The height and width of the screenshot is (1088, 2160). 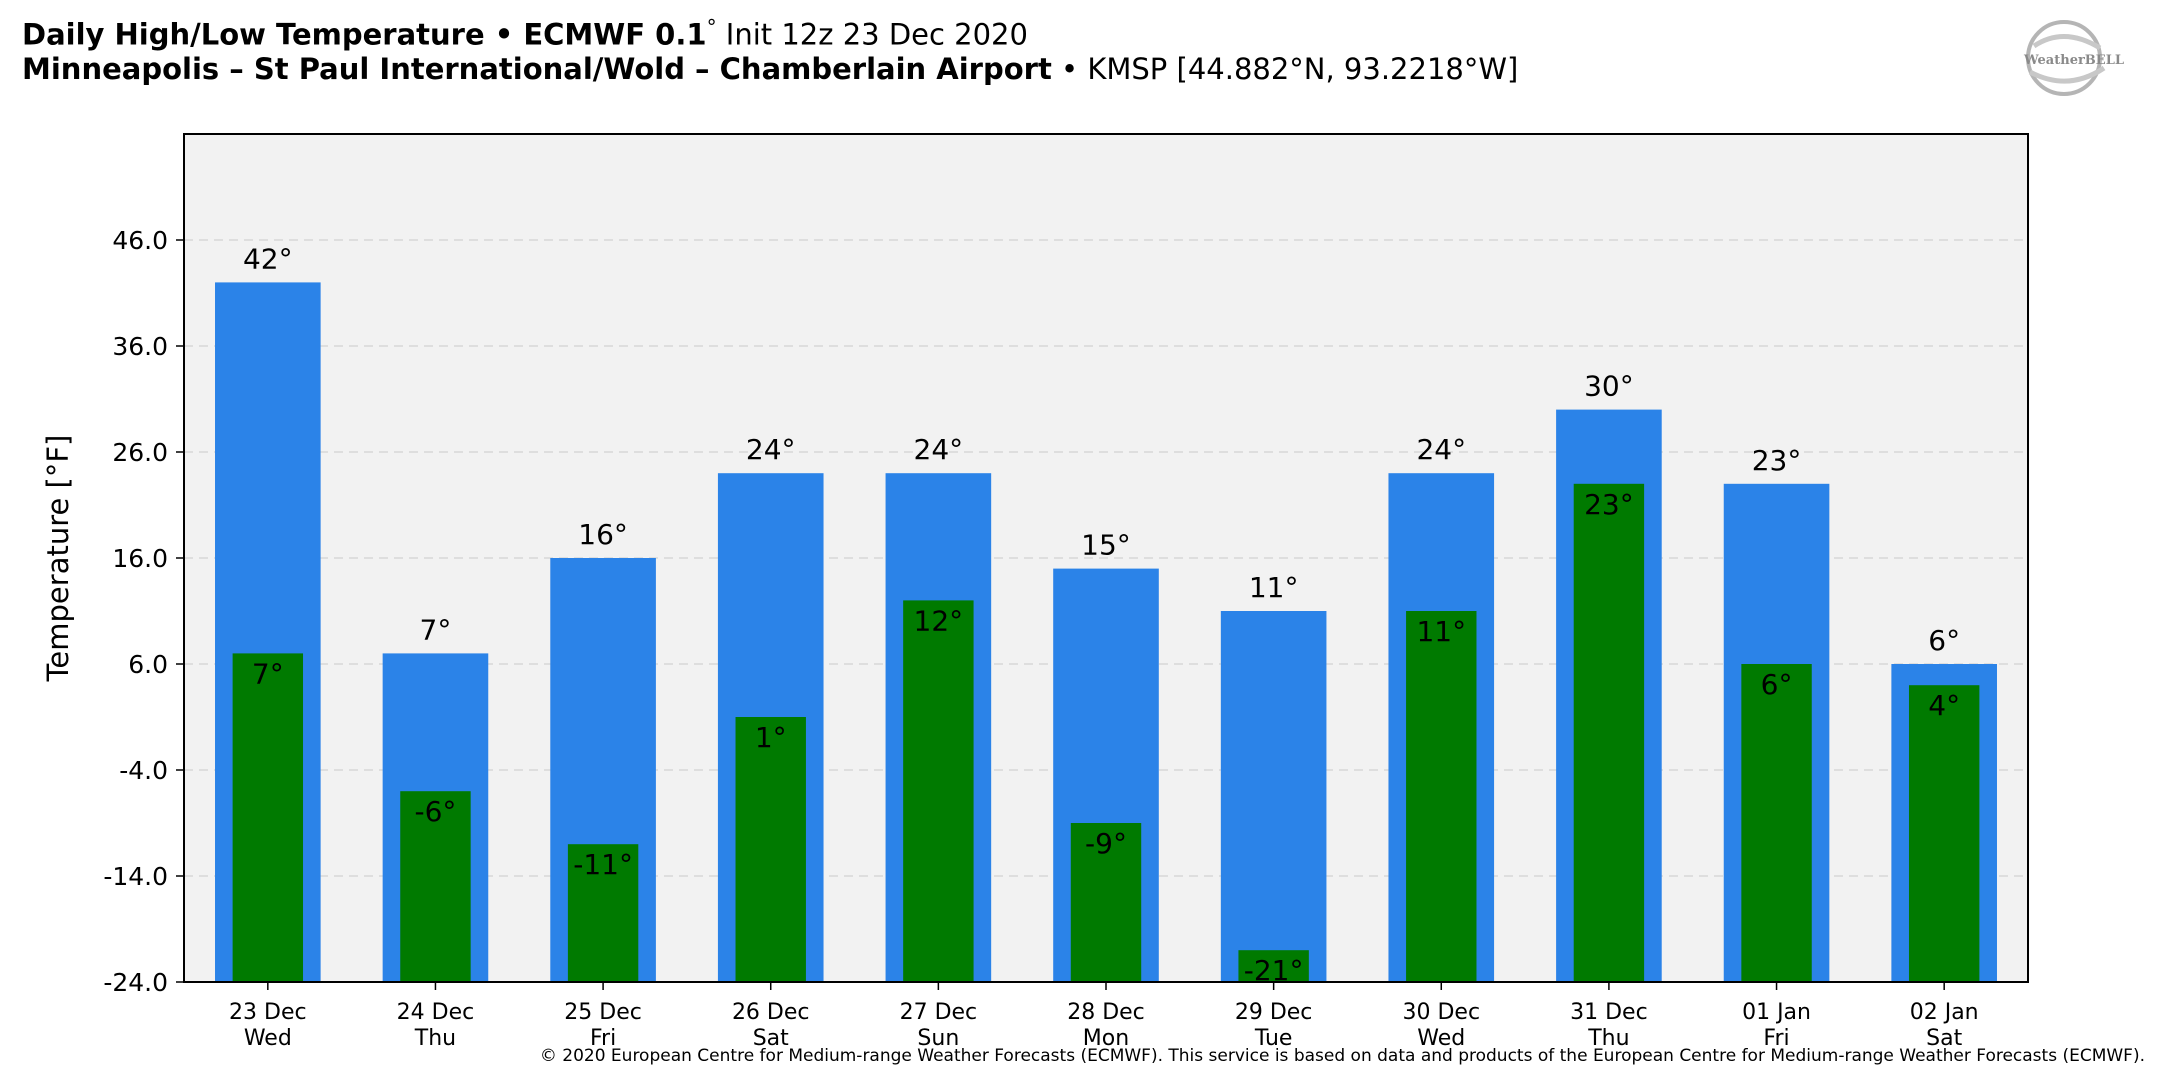 I want to click on high-value-label: 15°, so click(x=1106, y=545).